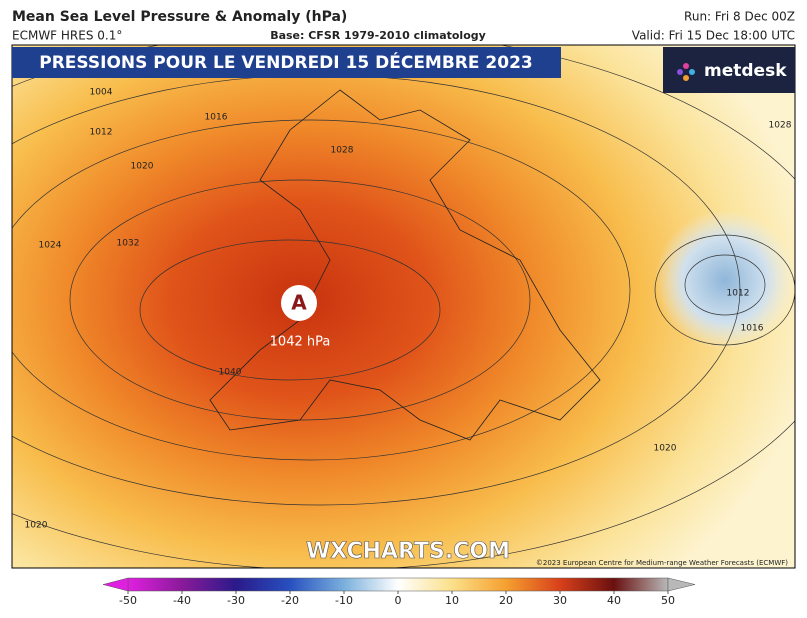 This screenshot has height=618, width=807. I want to click on logo-box, so click(729, 70).